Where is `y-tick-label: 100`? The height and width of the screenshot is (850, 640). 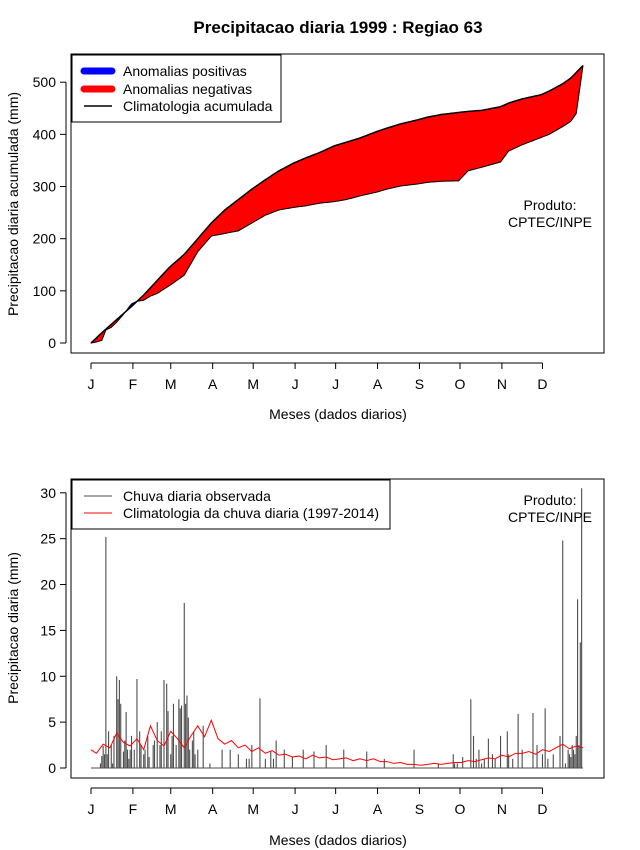 y-tick-label: 100 is located at coordinates (45, 291).